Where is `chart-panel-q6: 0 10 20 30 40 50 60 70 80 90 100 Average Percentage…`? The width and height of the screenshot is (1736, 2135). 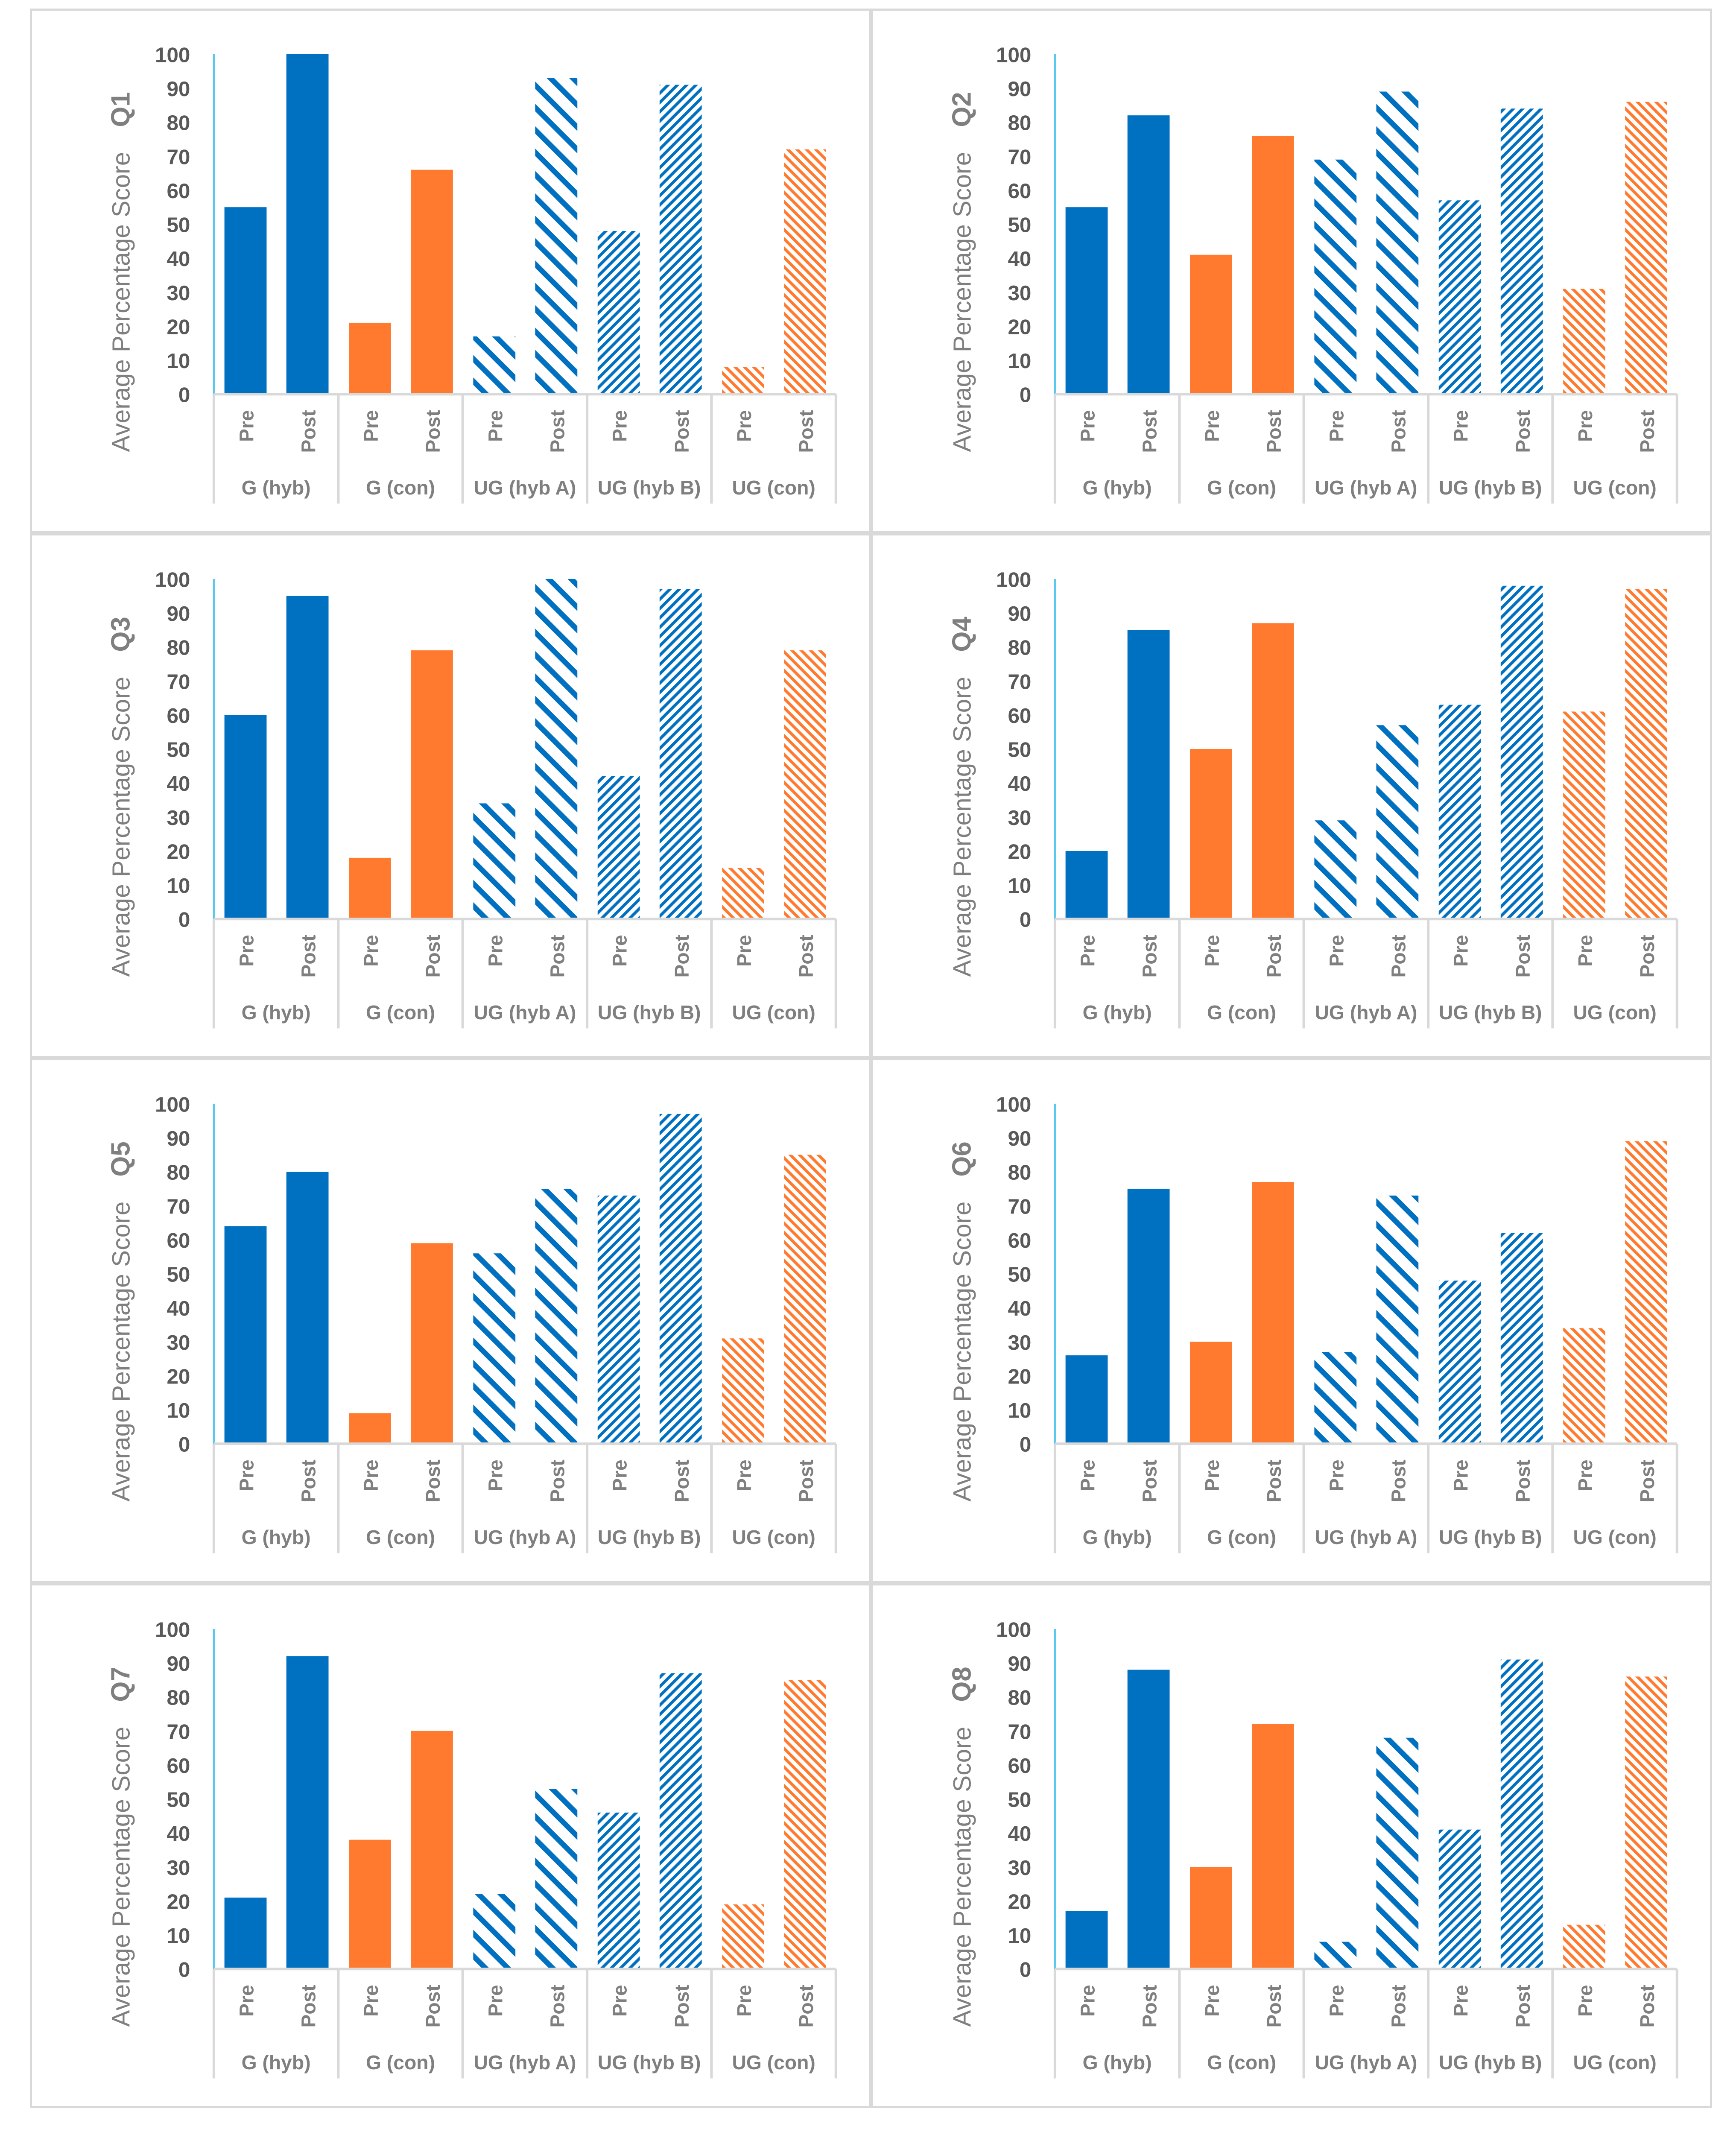
chart-panel-q6: 0 10 20 30 40 50 60 70 80 90 100 Average Percentage… is located at coordinates (1291, 1320).